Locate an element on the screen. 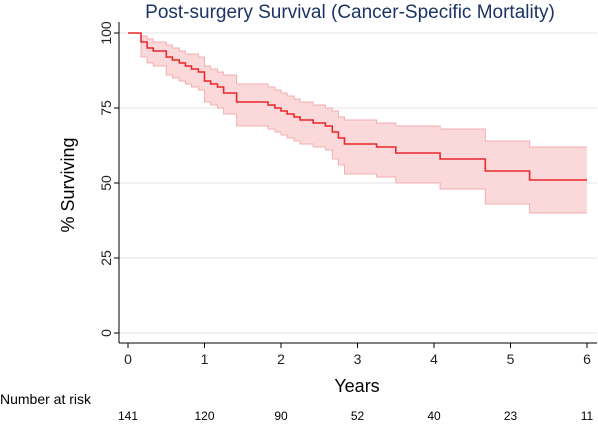 This screenshot has height=426, width=598. y-tick-label: 100 is located at coordinates (106, 33).